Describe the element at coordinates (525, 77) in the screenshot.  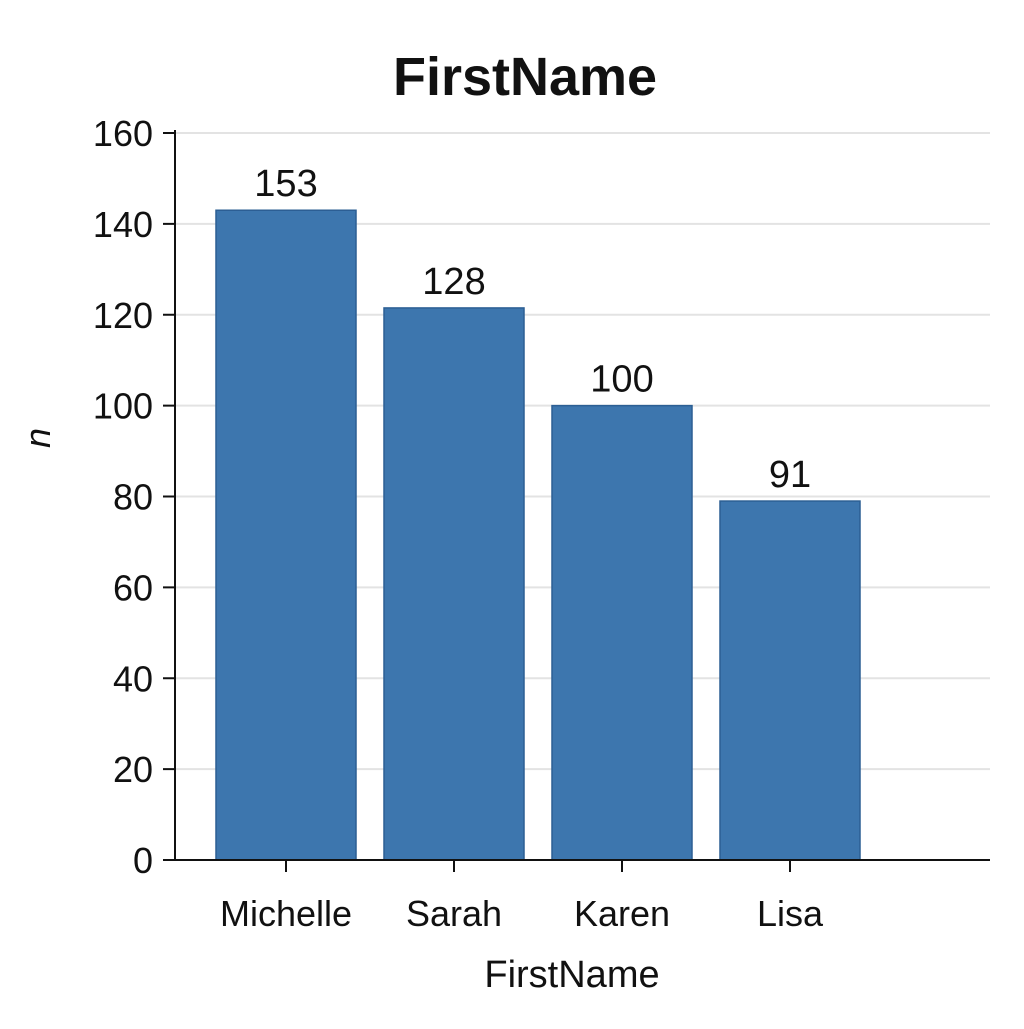
I see `chart-title: FirstName` at that location.